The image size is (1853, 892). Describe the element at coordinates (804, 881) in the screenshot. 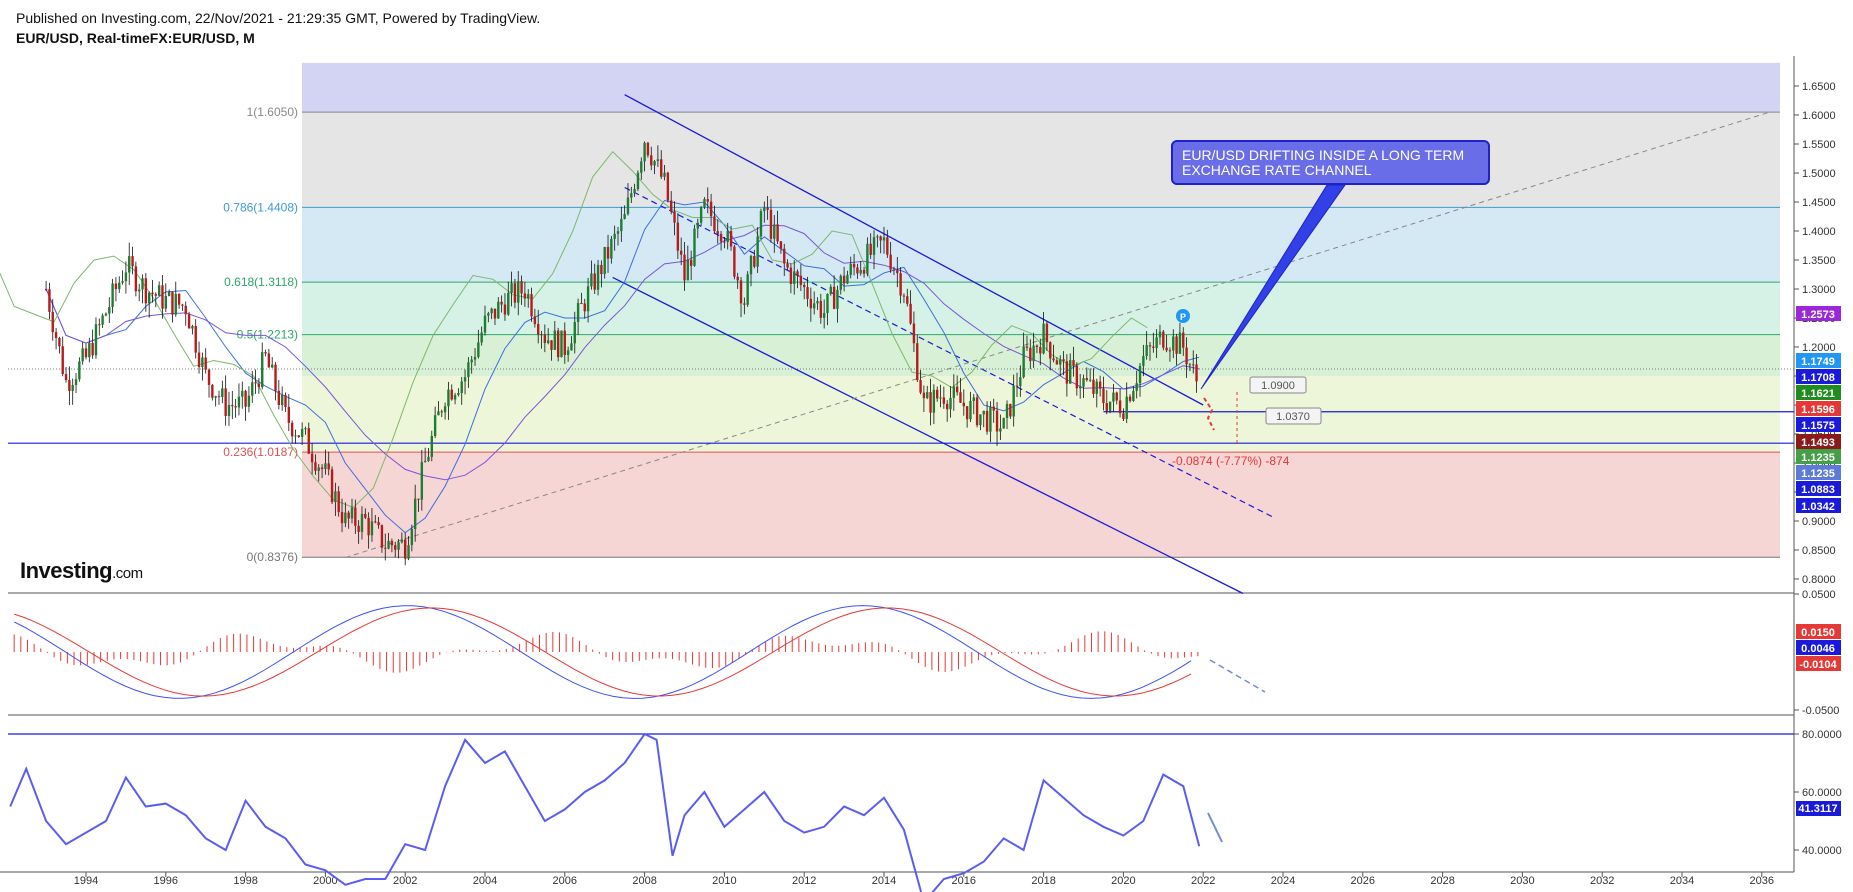

I see `x-tick-label: 2012` at that location.